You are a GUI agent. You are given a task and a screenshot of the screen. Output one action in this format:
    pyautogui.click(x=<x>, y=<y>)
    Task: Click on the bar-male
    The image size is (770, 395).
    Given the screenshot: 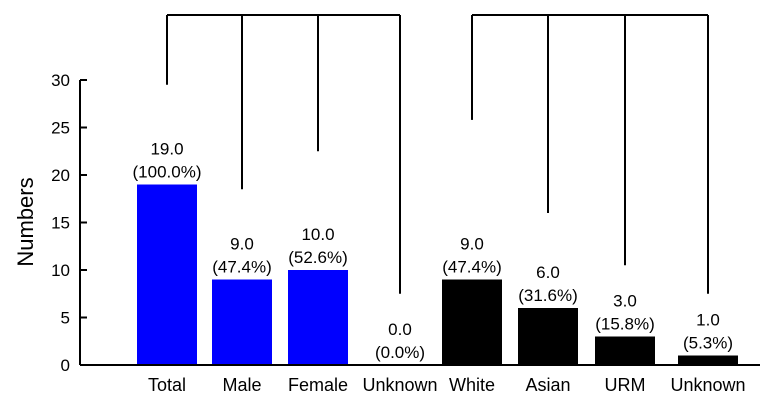 What is the action you would take?
    pyautogui.click(x=242, y=322)
    